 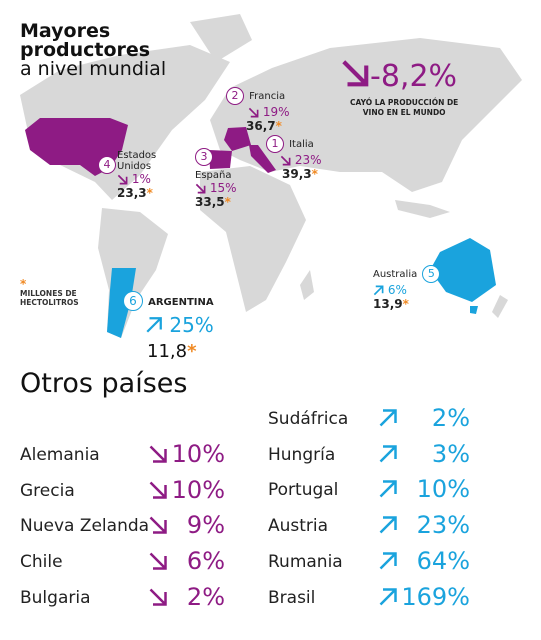 What do you see at coordinates (141, 179) in the screenshot?
I see `change: 1%` at bounding box center [141, 179].